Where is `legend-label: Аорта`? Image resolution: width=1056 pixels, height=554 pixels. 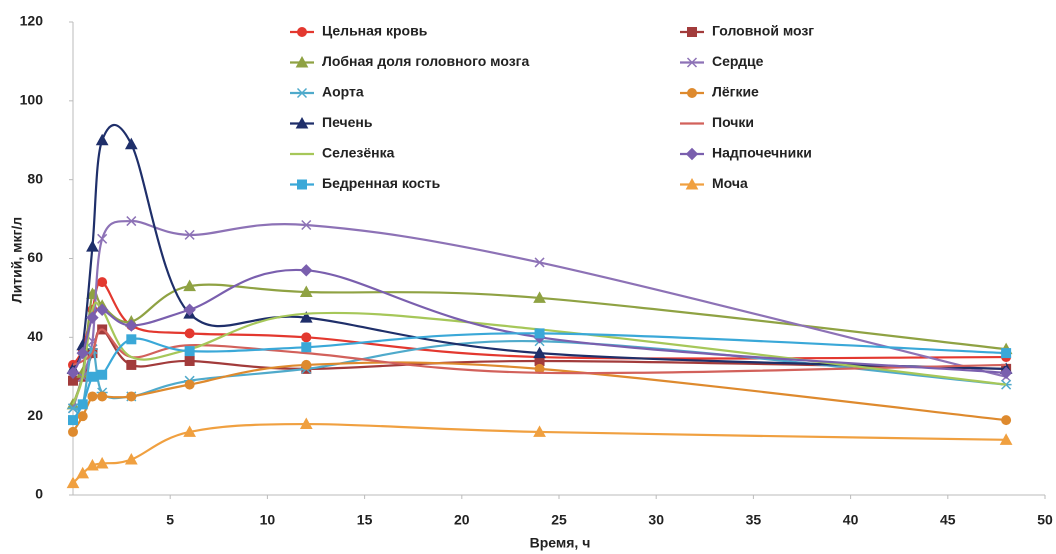 legend-label: Аорта is located at coordinates (343, 92).